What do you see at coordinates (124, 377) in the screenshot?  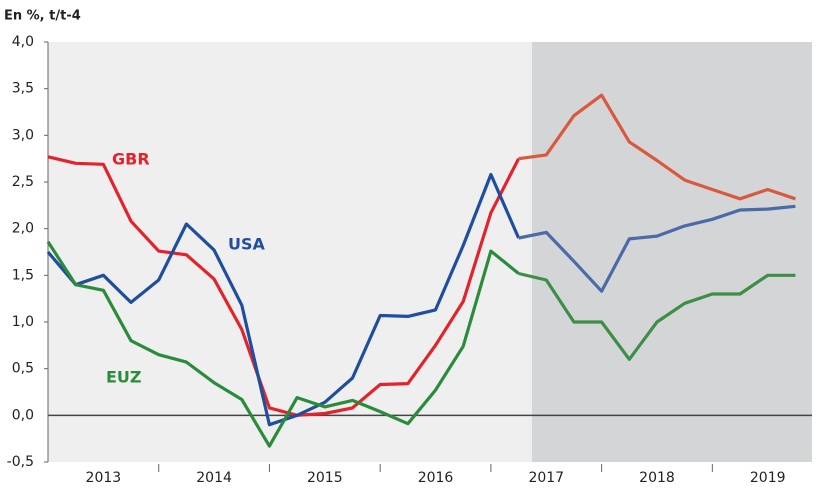 I see `series-label: EUZ` at bounding box center [124, 377].